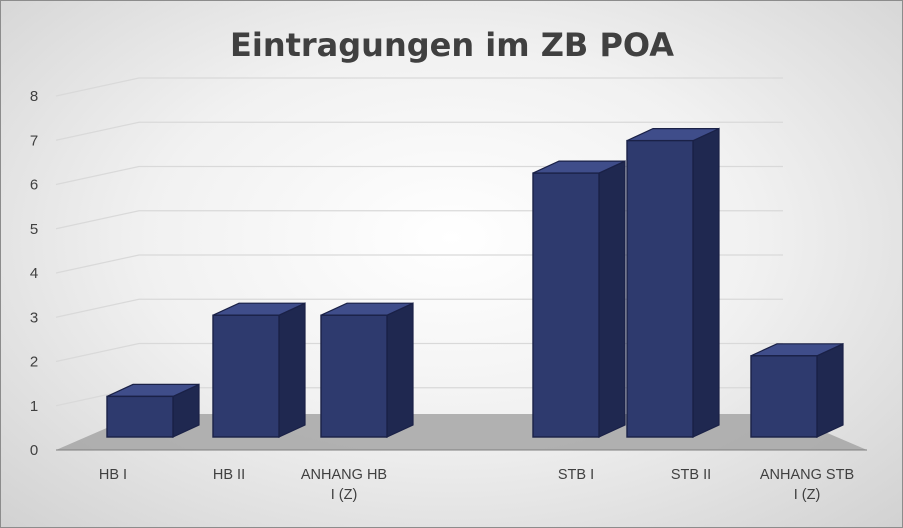 The height and width of the screenshot is (528, 903). Describe the element at coordinates (807, 475) in the screenshot. I see `category-label: ANHANG STB` at that location.